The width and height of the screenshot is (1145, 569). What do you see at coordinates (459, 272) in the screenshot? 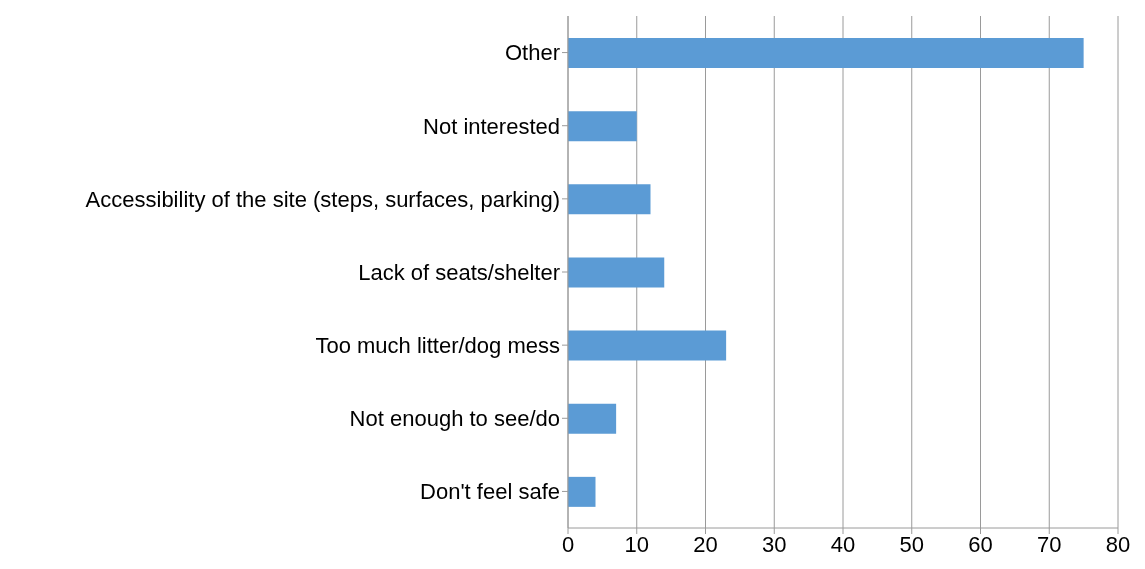
I see `y-tick-label: Lack of seats/shelter` at bounding box center [459, 272].